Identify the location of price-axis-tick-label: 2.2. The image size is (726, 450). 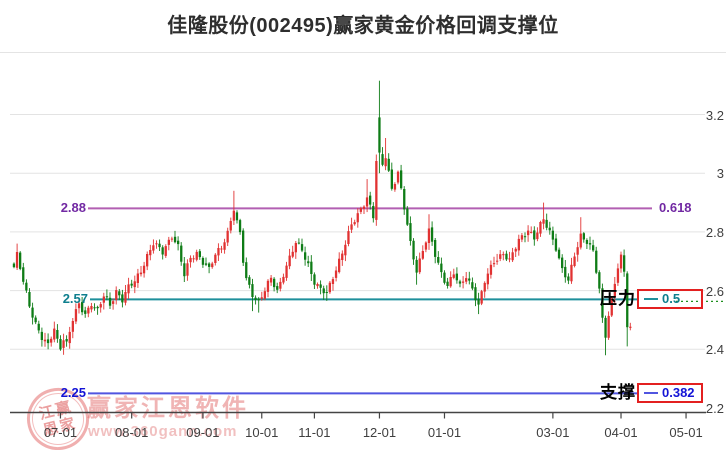
(714, 408).